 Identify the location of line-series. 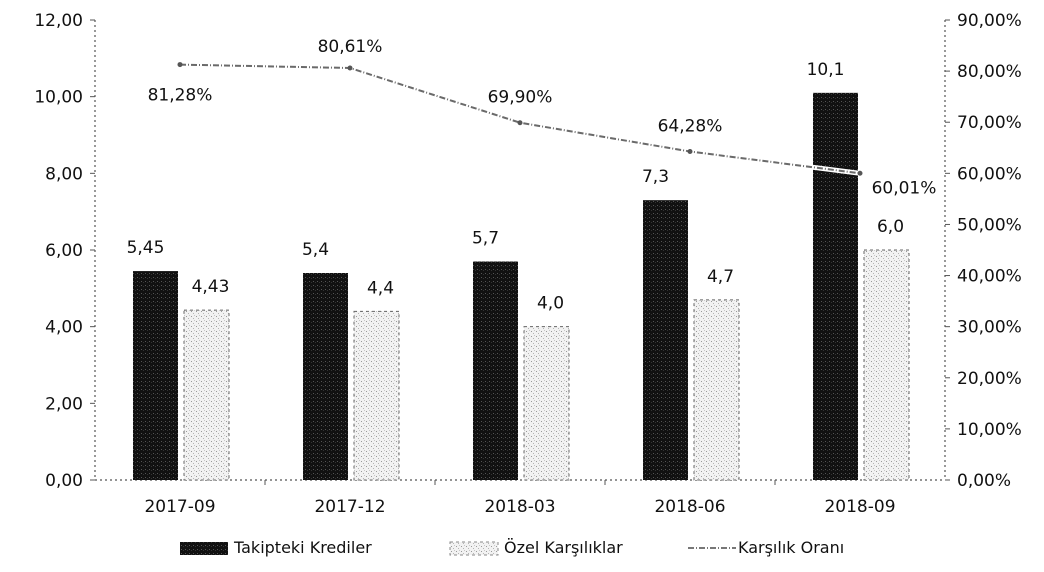
(520, 119).